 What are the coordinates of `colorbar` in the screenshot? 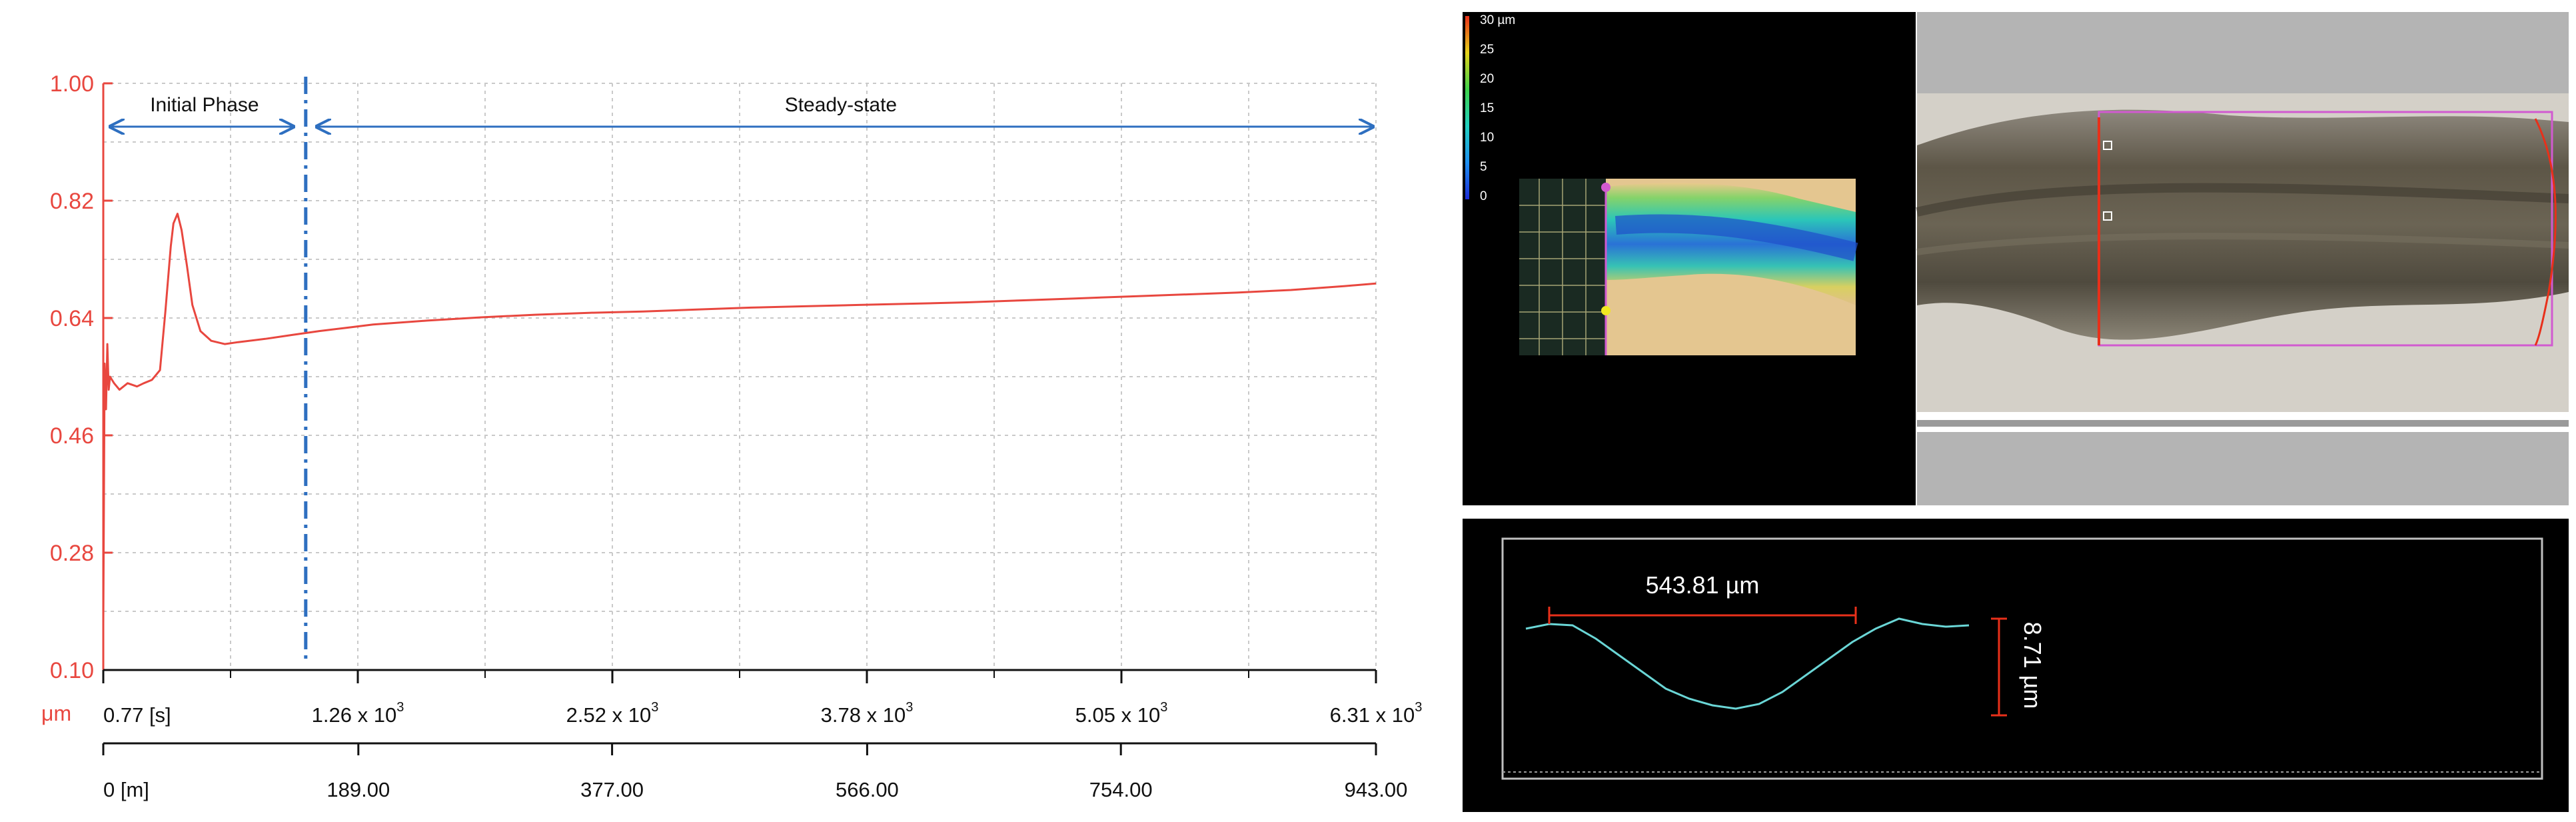 It's located at (1467, 107).